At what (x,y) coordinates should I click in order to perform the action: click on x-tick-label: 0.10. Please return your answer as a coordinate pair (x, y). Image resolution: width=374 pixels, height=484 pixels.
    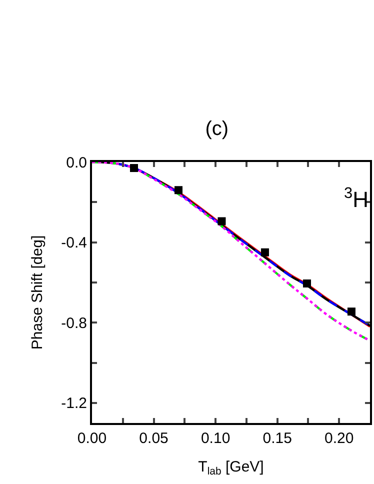
    Looking at the image, I should click on (215, 438).